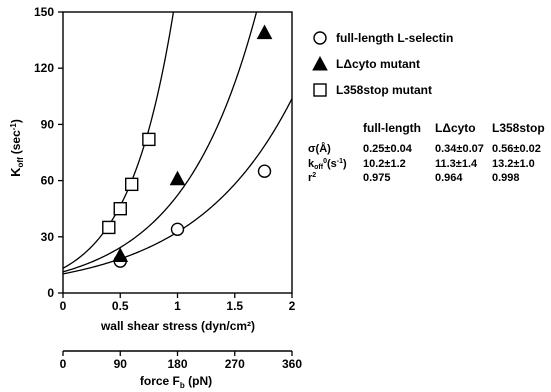 The image size is (551, 392). I want to click on y-tick-label-30: 30, so click(48, 237).